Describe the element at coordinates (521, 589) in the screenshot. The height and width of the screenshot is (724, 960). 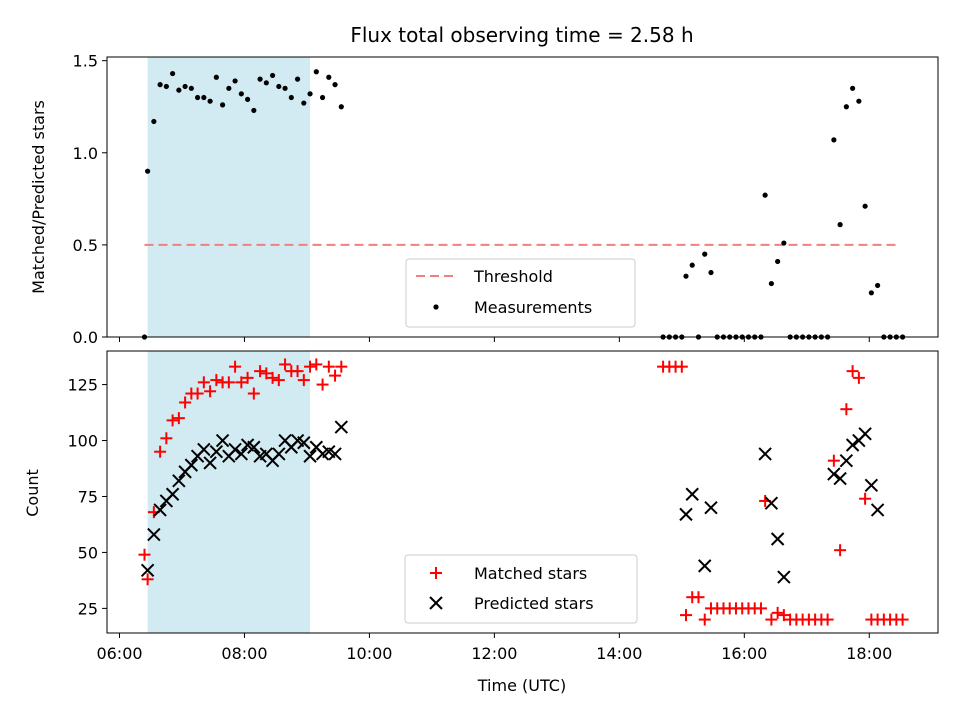
I see `bottom-legend: Matched stars Predicted stars` at that location.